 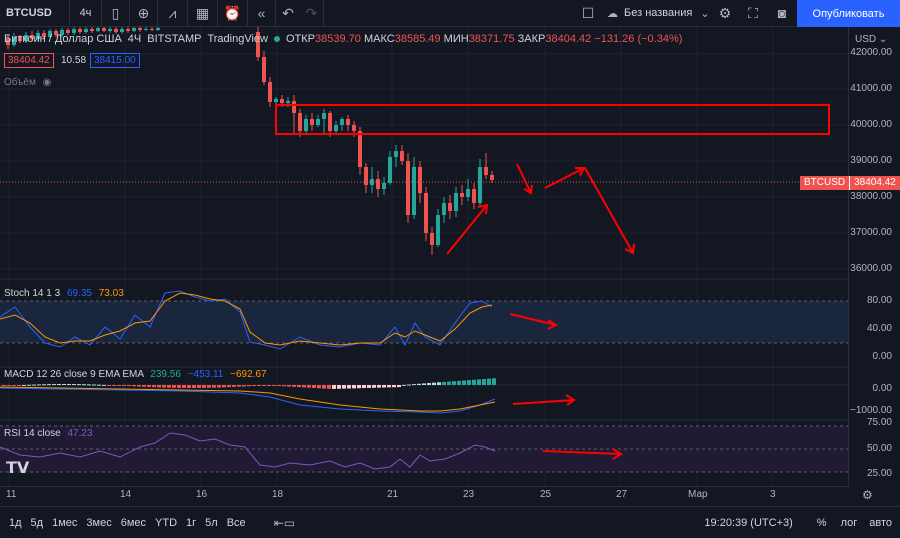 I want to click on range-1d: 1д, so click(x=15, y=522).